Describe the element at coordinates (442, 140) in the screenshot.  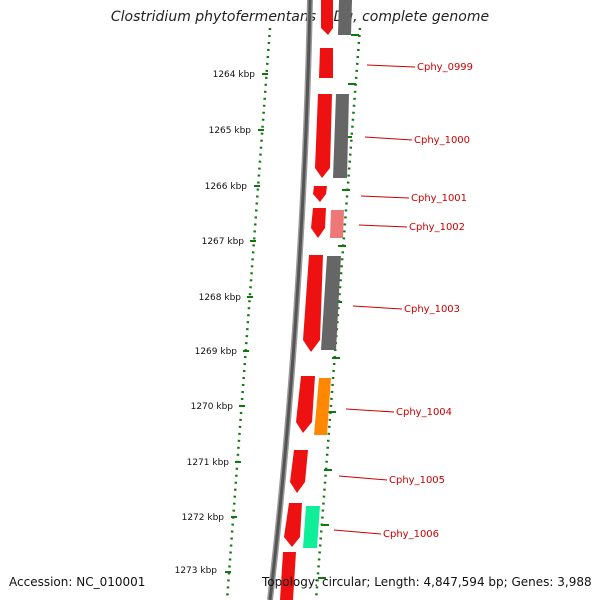
I see `gene-label-cphy-1000: Cphy_1000` at that location.